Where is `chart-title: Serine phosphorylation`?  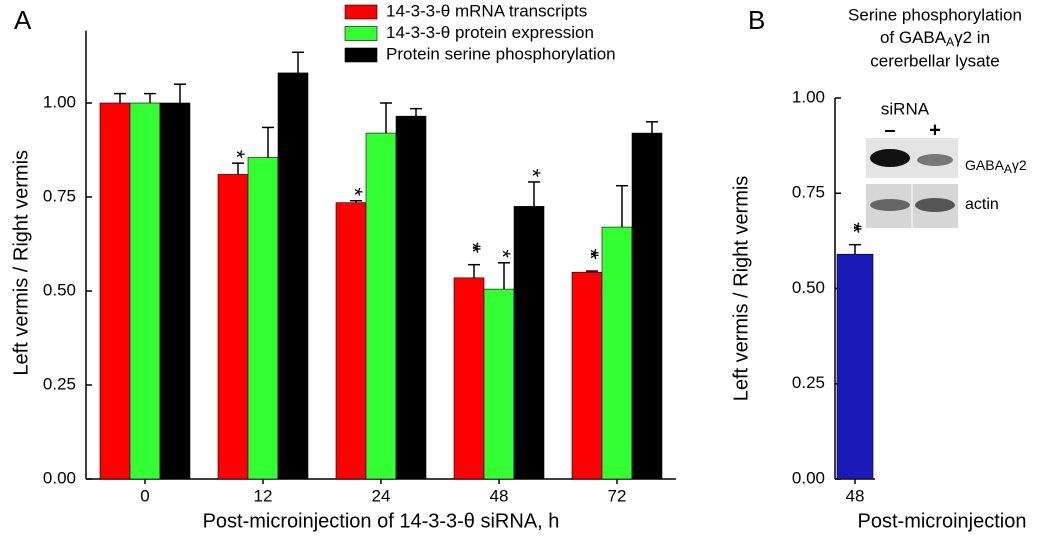
chart-title: Serine phosphorylation is located at coordinates (935, 14).